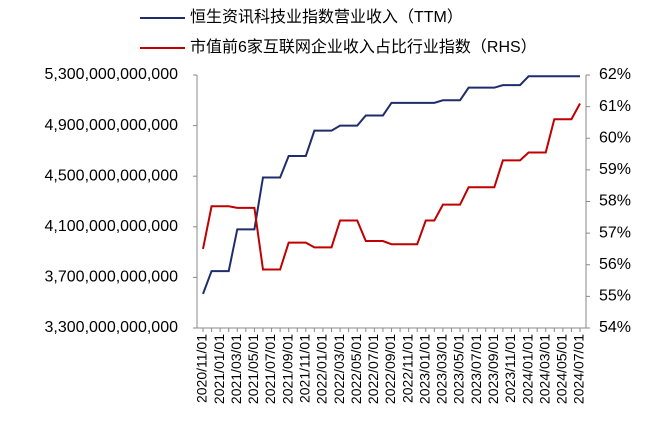  What do you see at coordinates (219, 369) in the screenshot?
I see `x-tick-label: 2021/01/01` at bounding box center [219, 369].